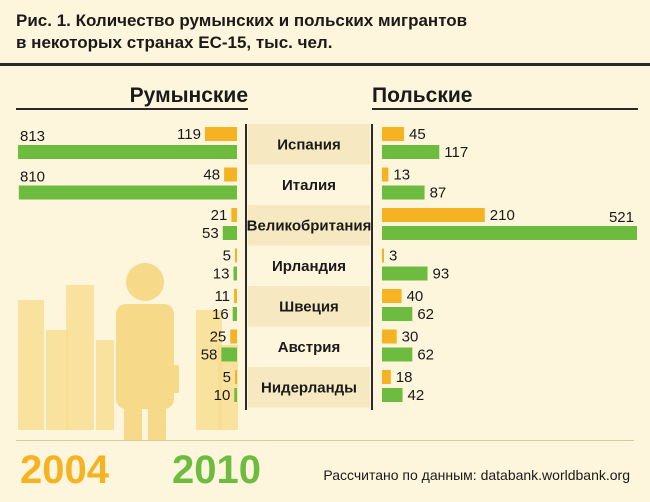  What do you see at coordinates (456, 152) in the screenshot?
I see `value-label: 117` at bounding box center [456, 152].